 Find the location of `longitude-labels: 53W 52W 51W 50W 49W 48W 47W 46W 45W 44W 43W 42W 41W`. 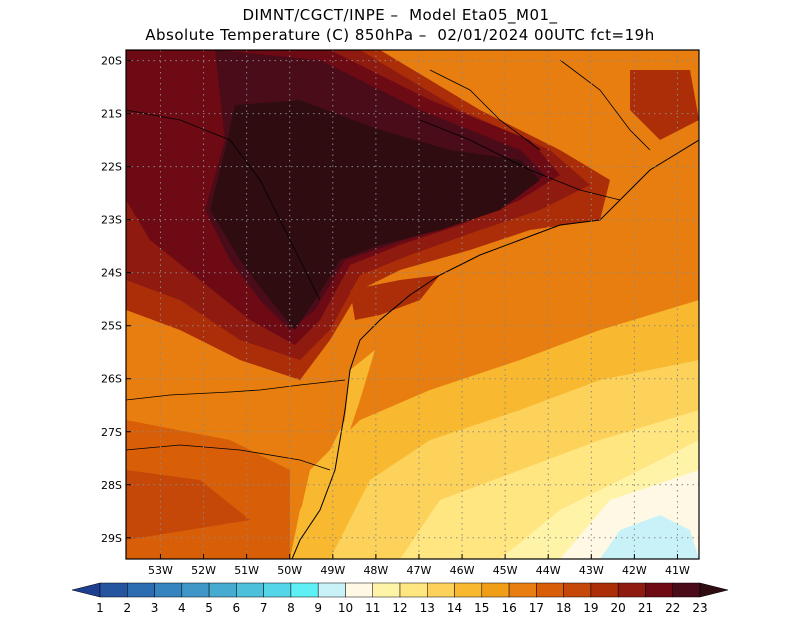

longitude-labels: 53W 52W 51W 50W 49W 48W 47W 46W 45W 44W 43W 42W 41W is located at coordinates (419, 570).